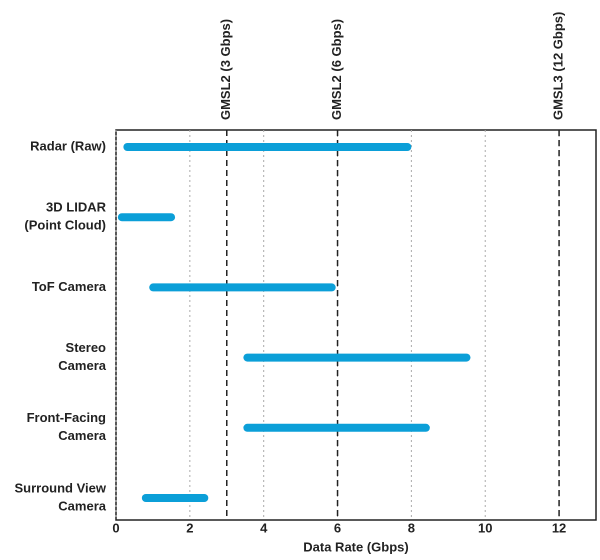  Describe the element at coordinates (66, 417) in the screenshot. I see `y-tick-label: Front-Facing` at that location.